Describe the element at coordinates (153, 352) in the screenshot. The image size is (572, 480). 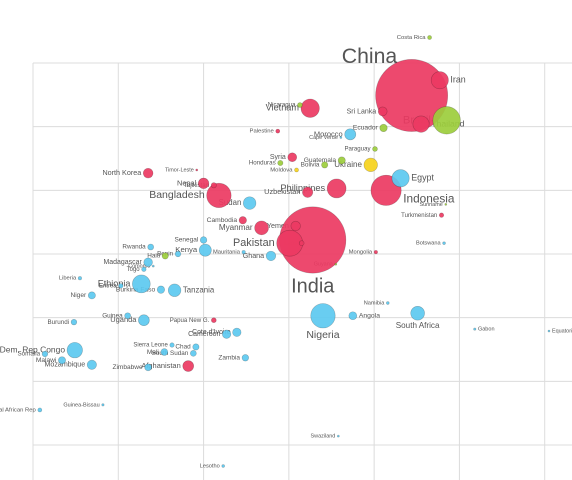
I see `country-label: Mali` at that location.